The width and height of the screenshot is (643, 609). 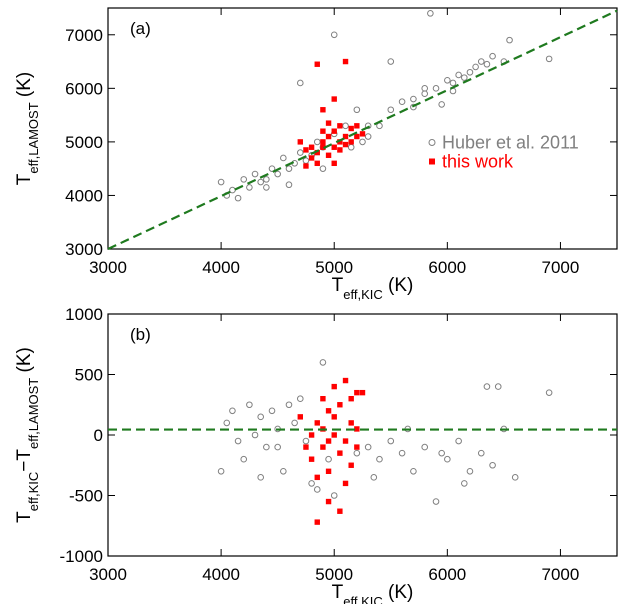 I want to click on x-tick-label: 3000, so click(x=108, y=574).